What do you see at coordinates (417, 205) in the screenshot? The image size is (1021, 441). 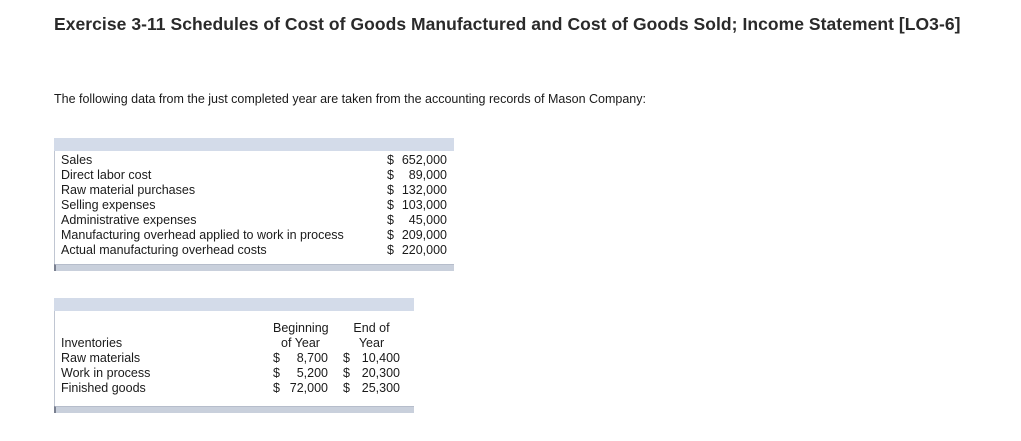 I see `row-amount: $103,000` at bounding box center [417, 205].